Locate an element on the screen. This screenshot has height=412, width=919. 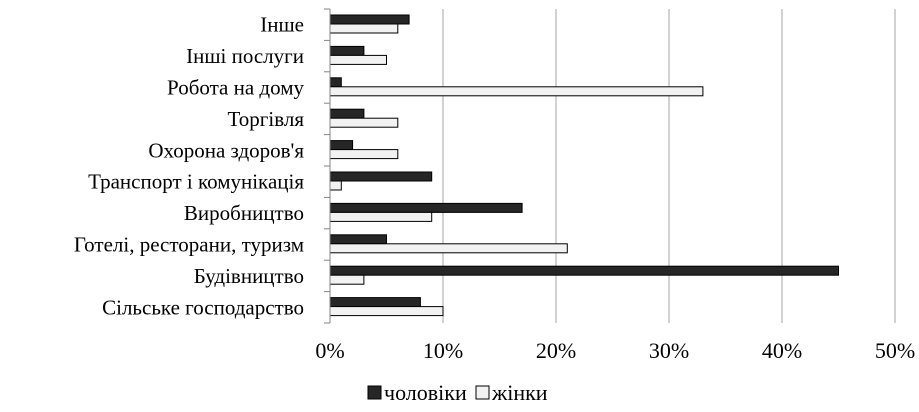
category-label: Виробництво is located at coordinates (244, 213).